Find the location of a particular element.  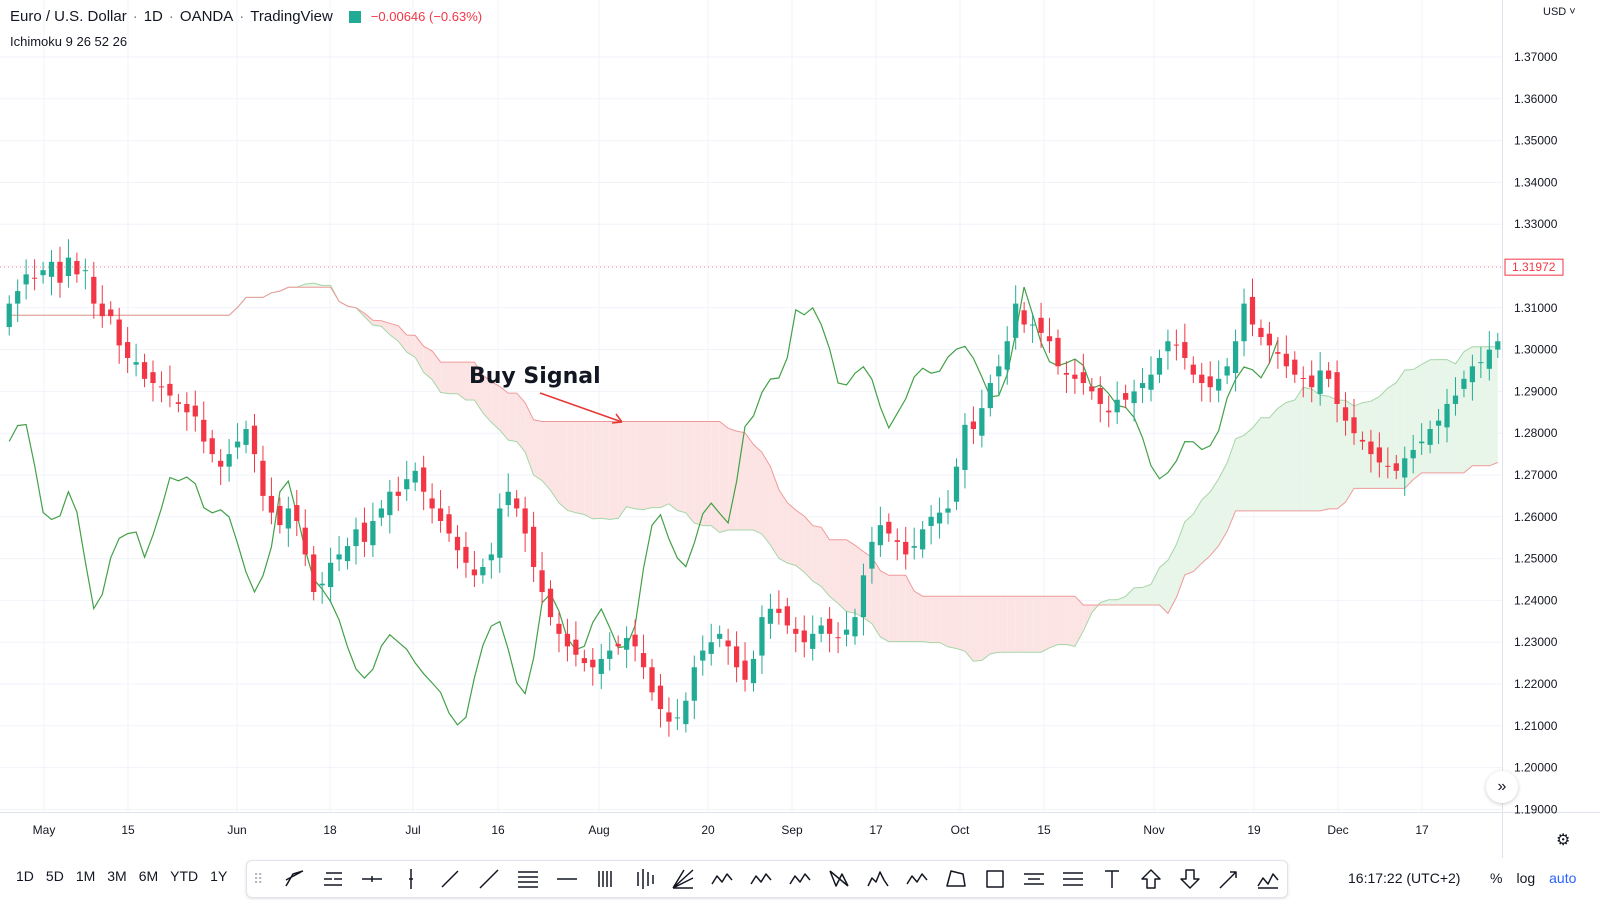

rectangle-icon is located at coordinates (995, 879).